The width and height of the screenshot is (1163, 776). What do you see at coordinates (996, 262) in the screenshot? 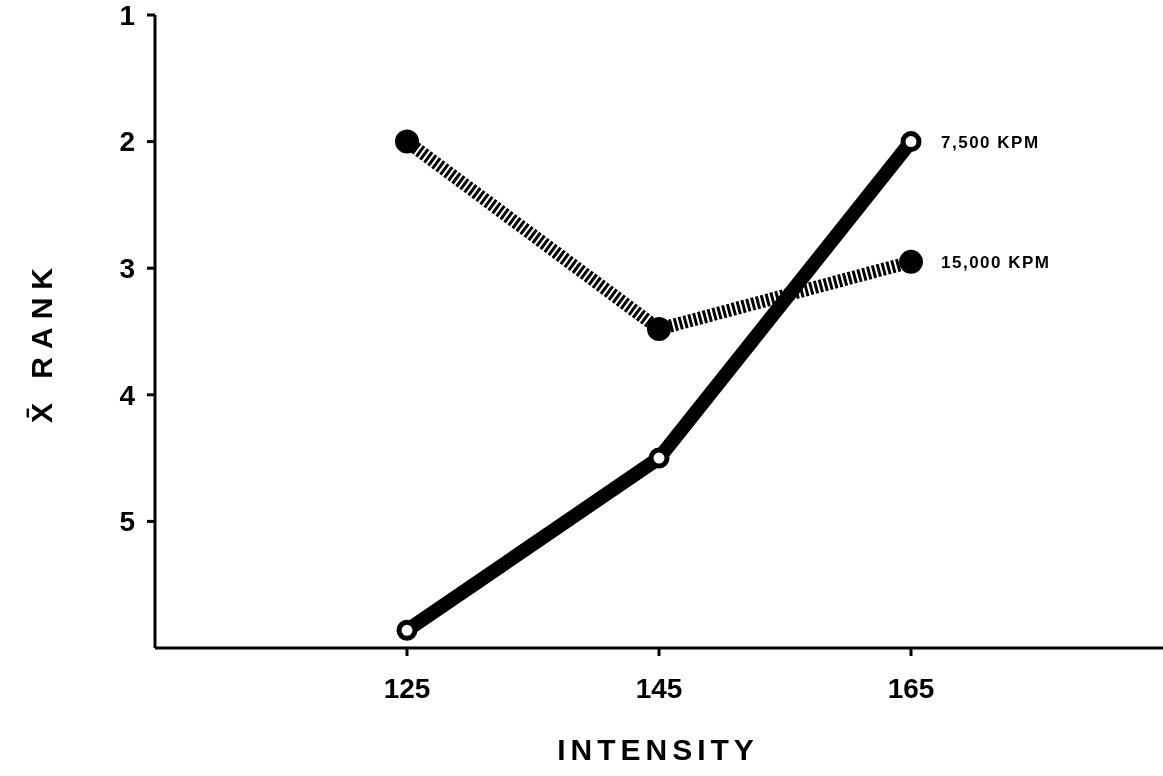
I see `series-label: 15,000 KPM` at bounding box center [996, 262].